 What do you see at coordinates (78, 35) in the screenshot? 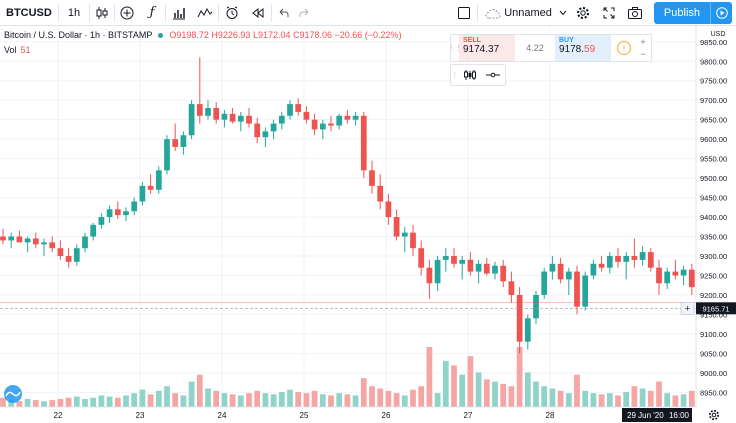
I see `symbol-title: Bitcoin / U.S. Dollar · 1h · BITSTAMP` at bounding box center [78, 35].